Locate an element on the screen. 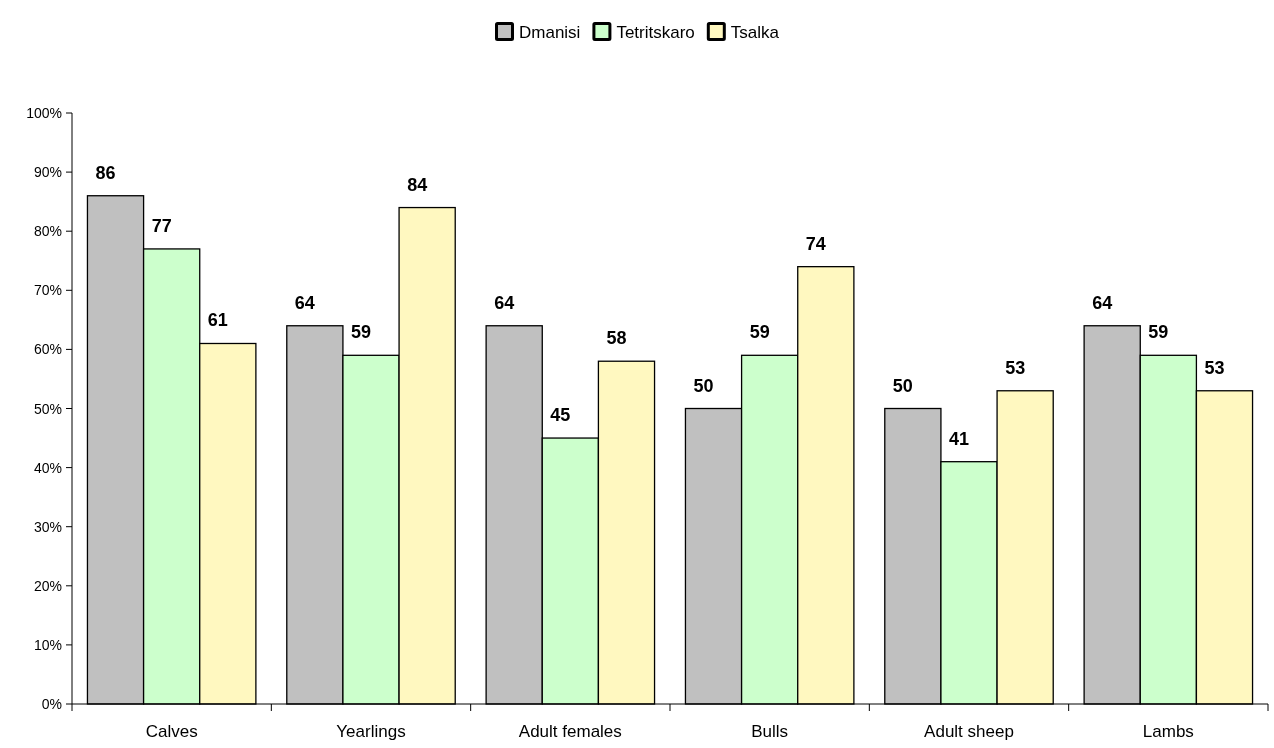  x-tick-label: Bulls is located at coordinates (770, 731).